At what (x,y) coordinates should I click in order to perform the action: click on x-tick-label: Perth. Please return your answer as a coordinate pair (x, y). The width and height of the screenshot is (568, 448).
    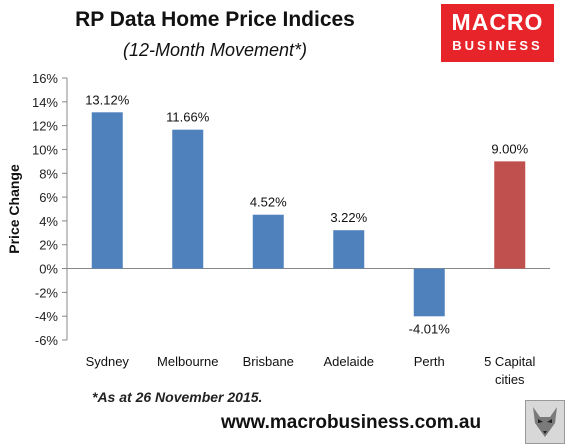
    Looking at the image, I should click on (429, 361).